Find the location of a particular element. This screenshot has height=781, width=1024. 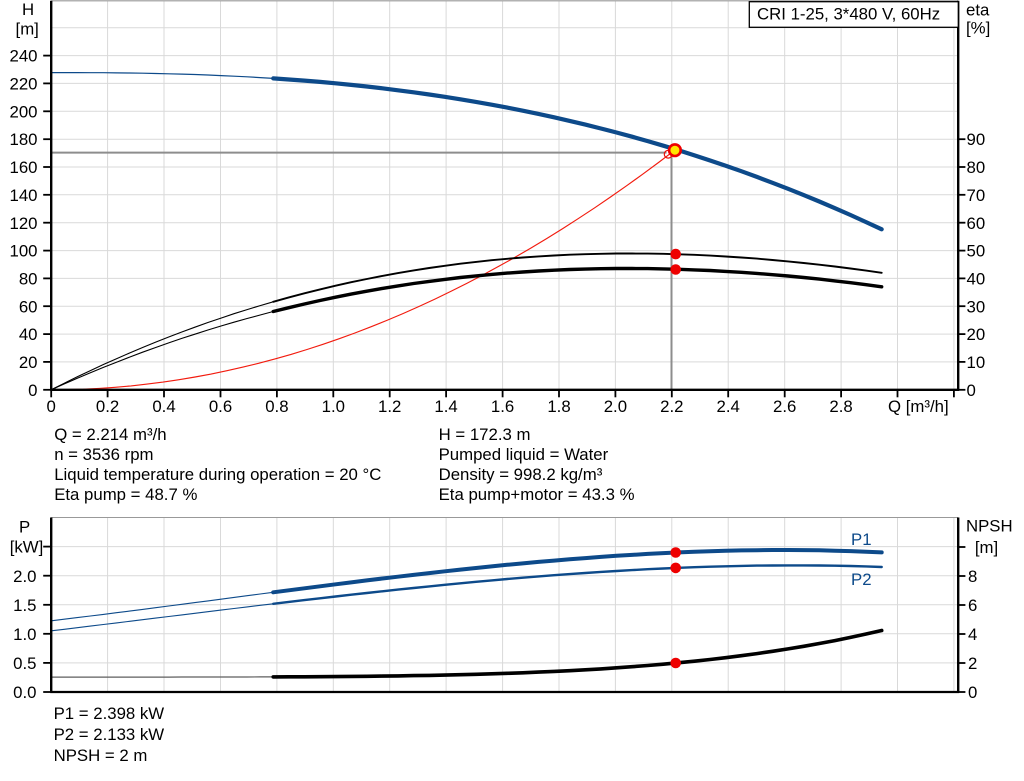

svg-text: H is located at coordinates (28, 9).